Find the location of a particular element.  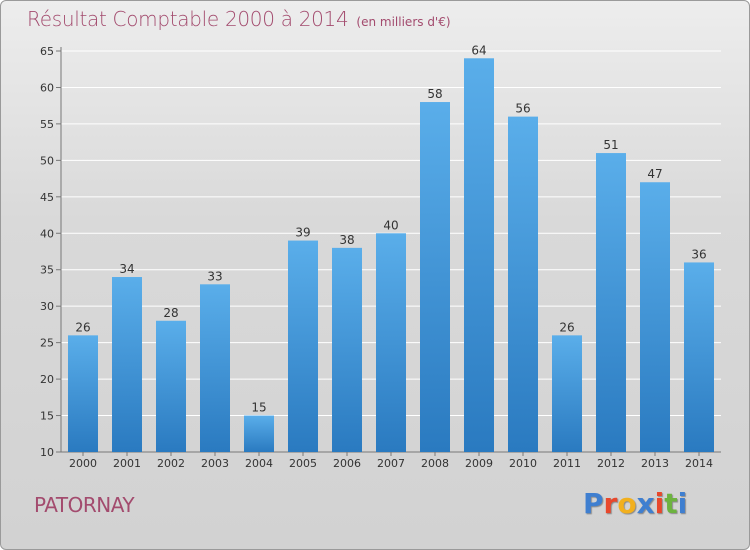

x-tick-label: 2009 is located at coordinates (479, 463).